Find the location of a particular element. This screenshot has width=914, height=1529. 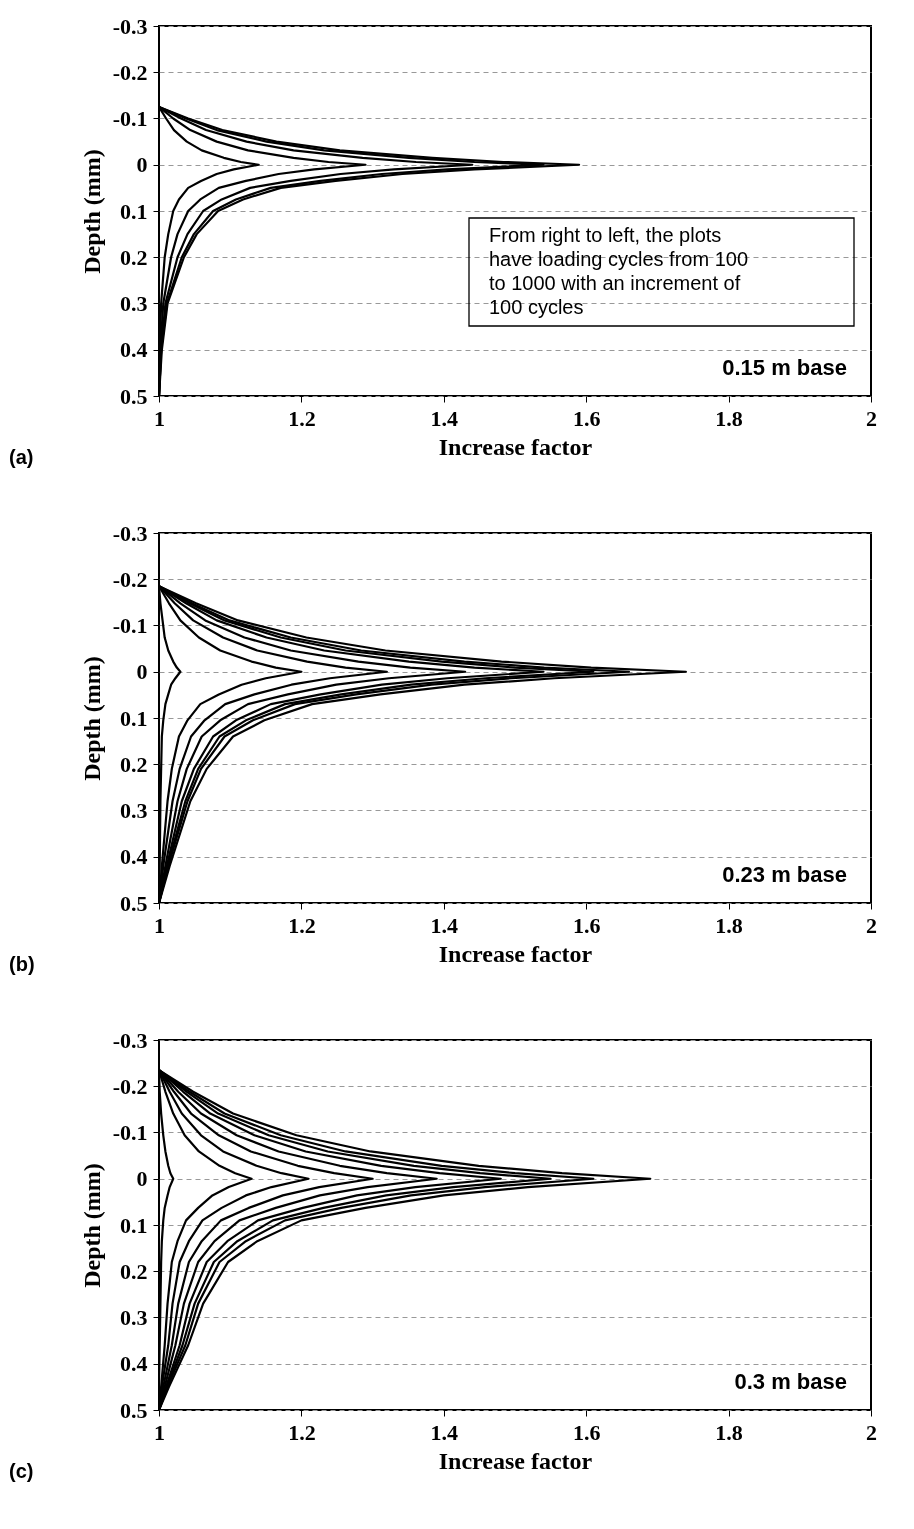

annotation: 0.3 m base is located at coordinates (790, 1381).